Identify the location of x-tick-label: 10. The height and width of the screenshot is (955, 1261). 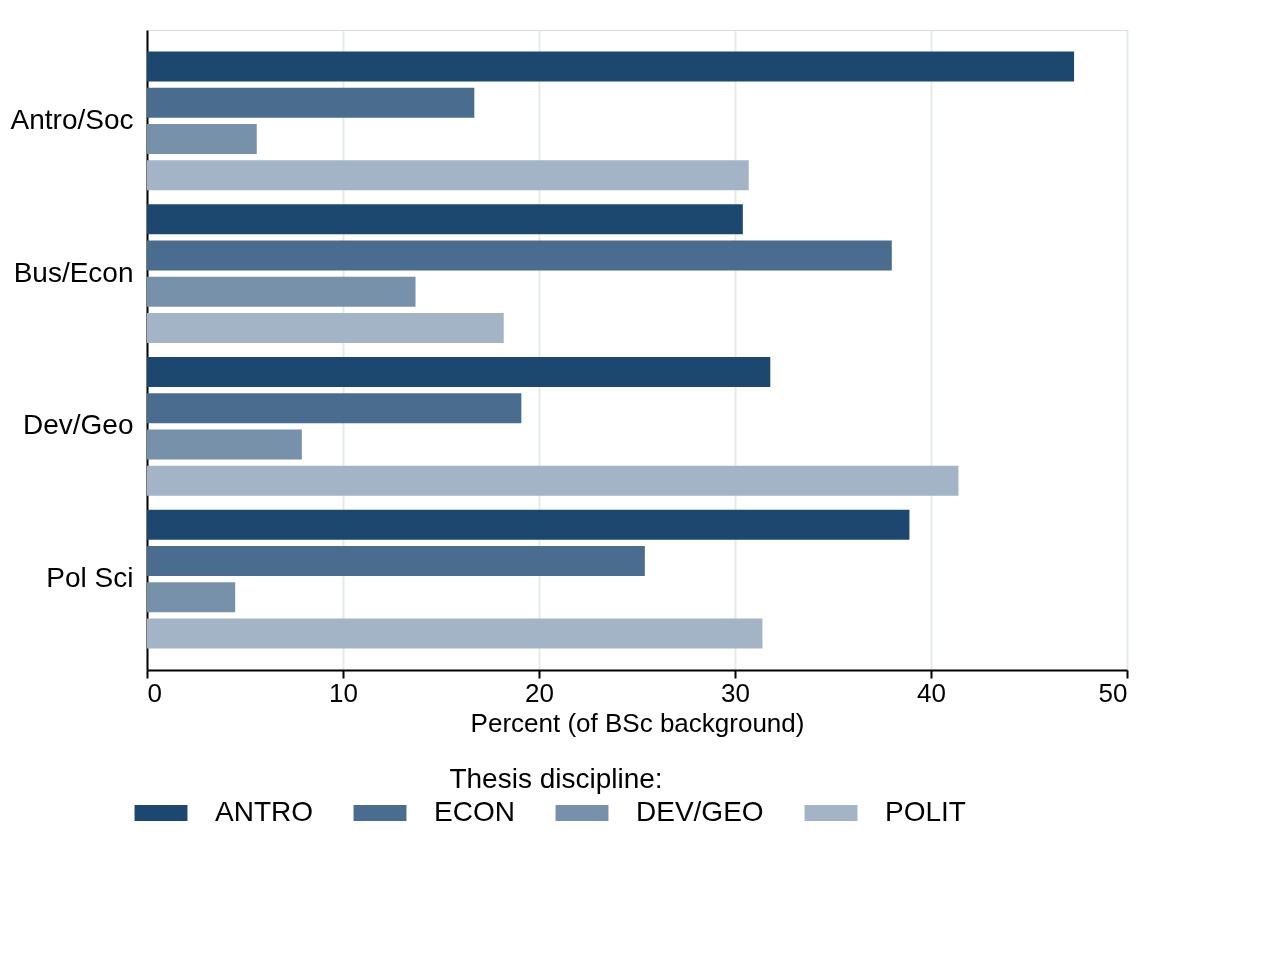
(343, 692).